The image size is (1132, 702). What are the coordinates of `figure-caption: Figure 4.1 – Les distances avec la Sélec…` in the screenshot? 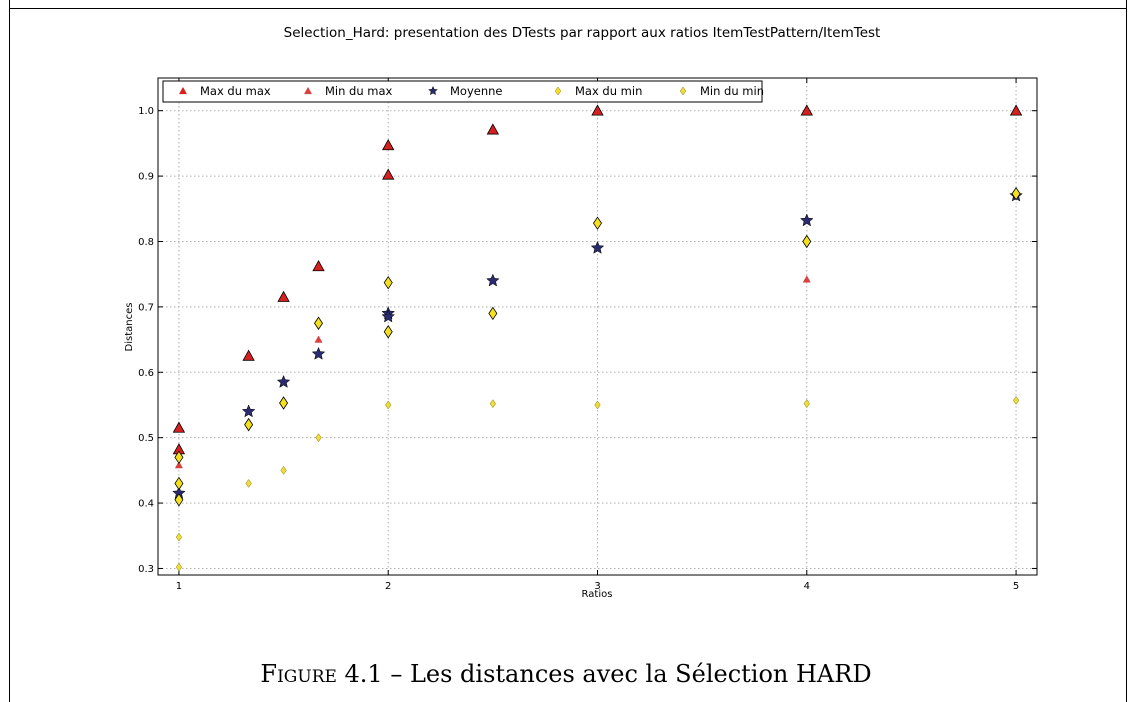 It's located at (566, 674).